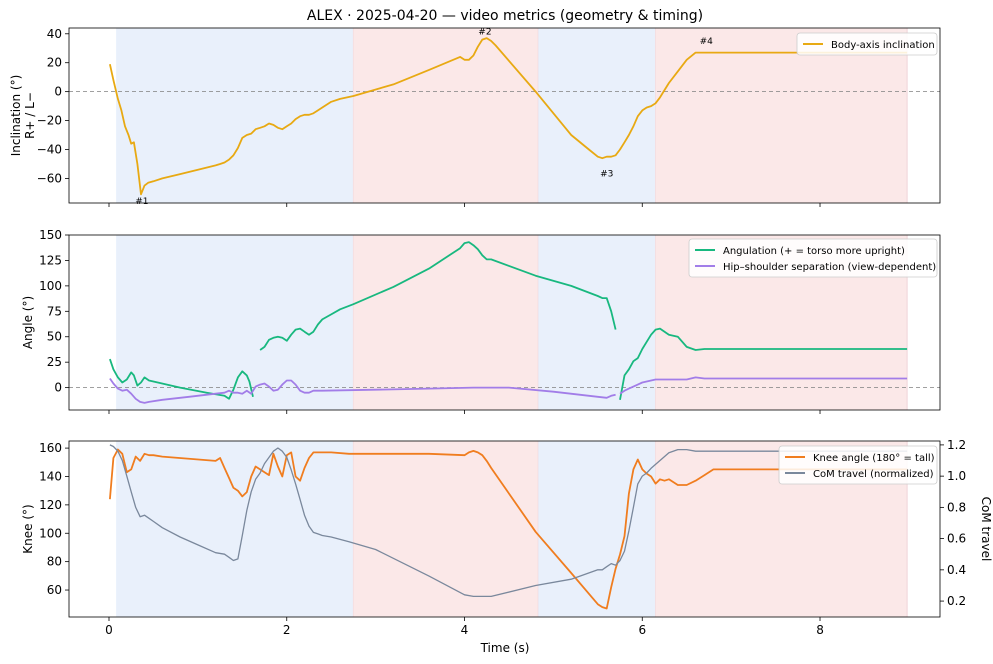 The image size is (993, 664). I want to click on legend-label: Knee angle (180° = tall), so click(874, 458).